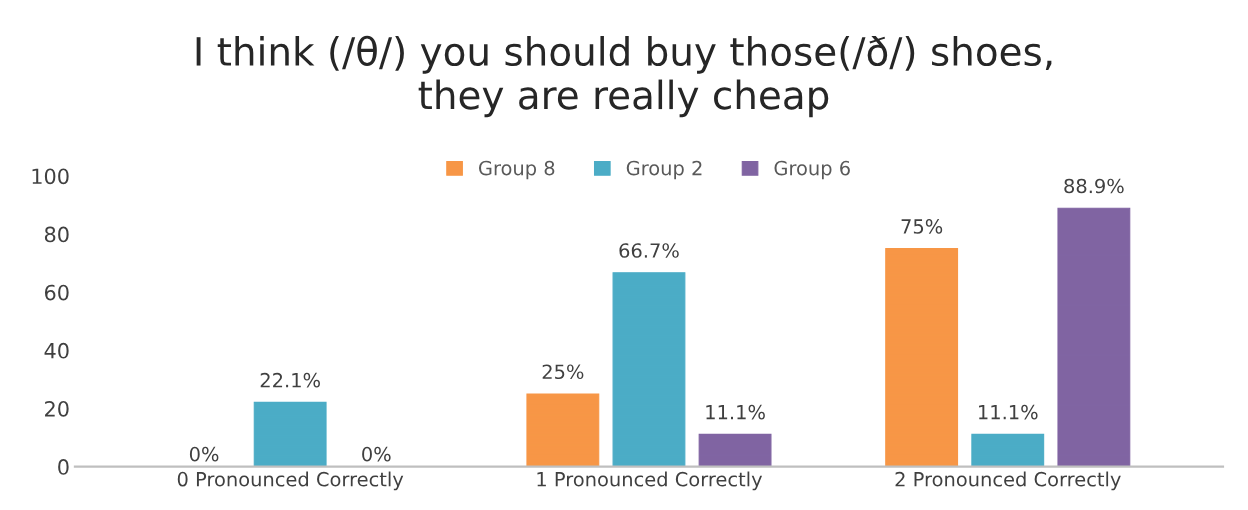  What do you see at coordinates (63, 467) in the screenshot?
I see `y-tick-label: 0` at bounding box center [63, 467].